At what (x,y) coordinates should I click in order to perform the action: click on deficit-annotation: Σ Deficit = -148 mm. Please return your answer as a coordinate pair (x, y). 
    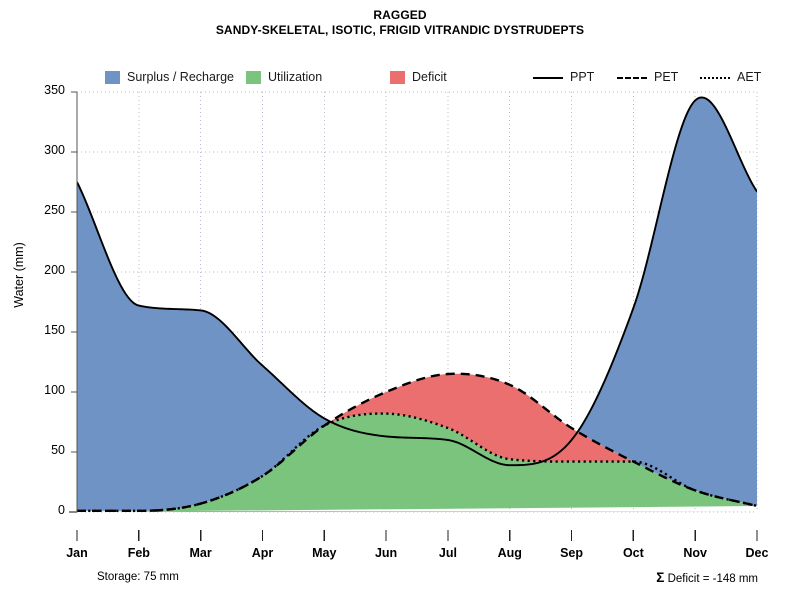
    Looking at the image, I should click on (707, 577).